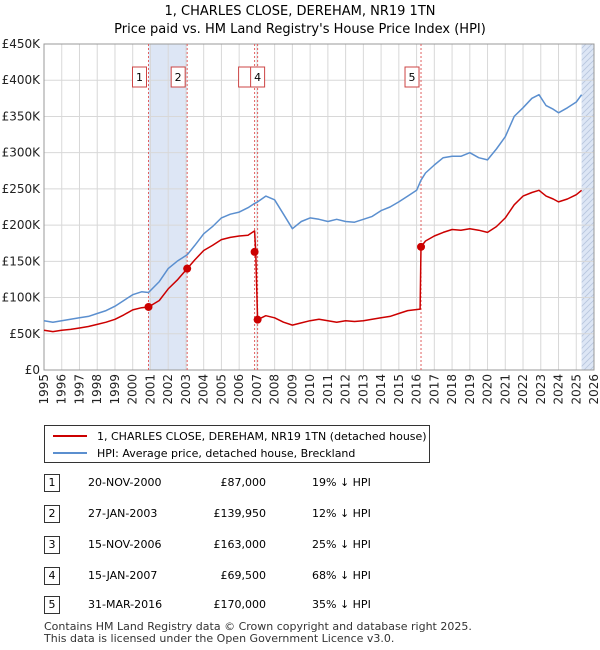 The image size is (600, 650). What do you see at coordinates (52, 576) in the screenshot?
I see `transaction-number: 4` at bounding box center [52, 576].